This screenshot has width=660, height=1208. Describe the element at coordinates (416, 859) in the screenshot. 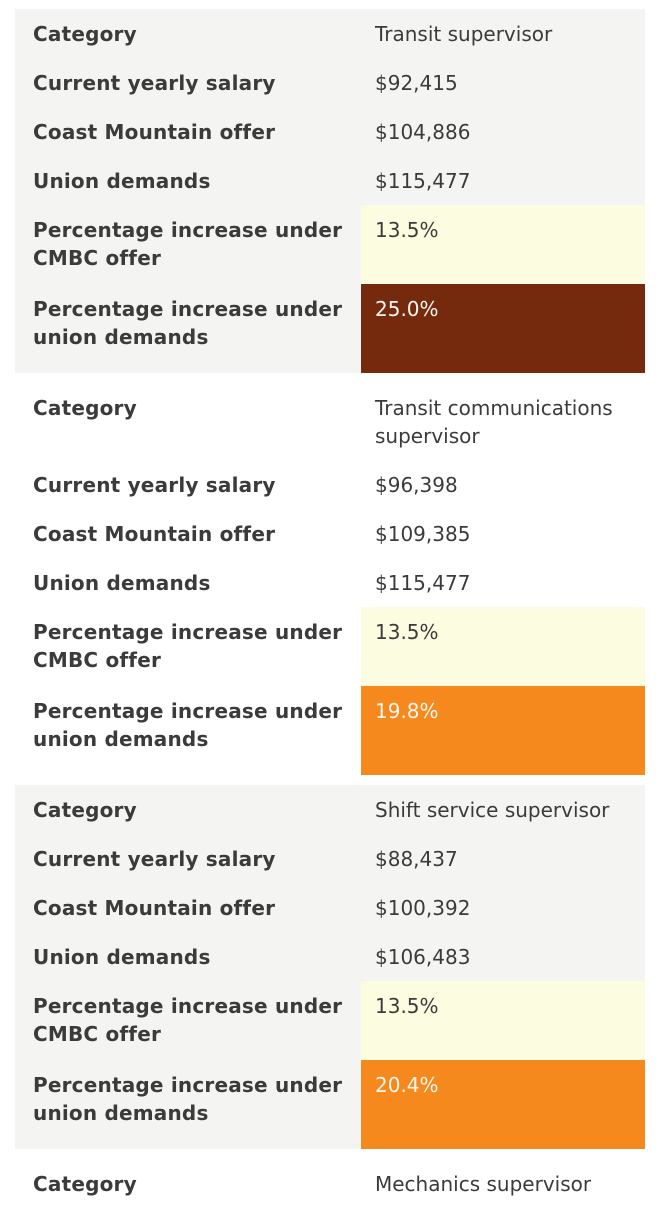

I see `current-salary-value: $88,437` at that location.